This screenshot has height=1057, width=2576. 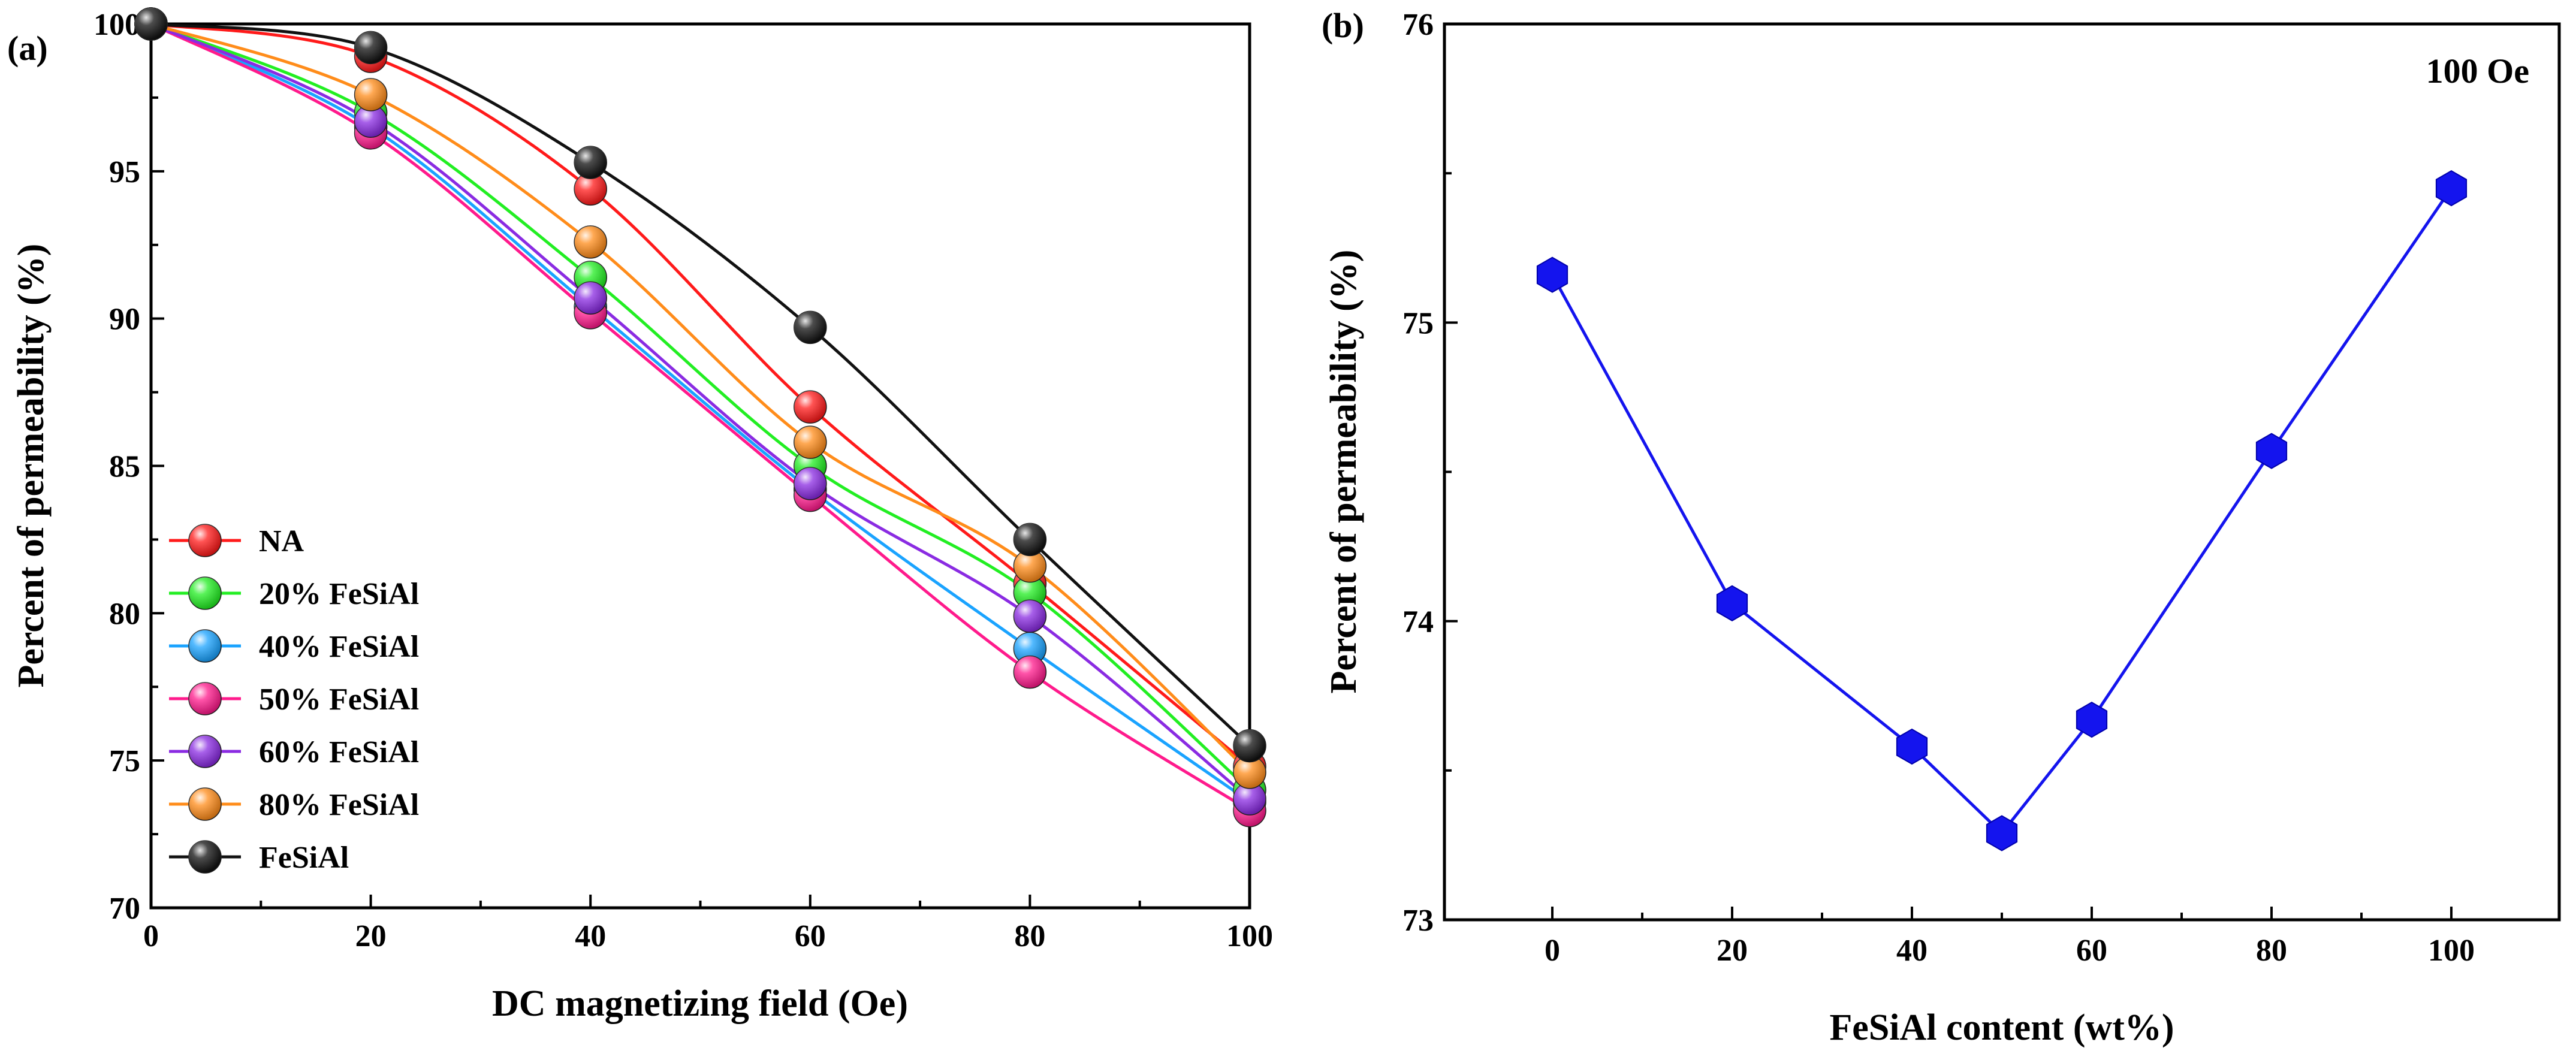 I want to click on x-tick-label-b: 80, so click(x=2271, y=951).